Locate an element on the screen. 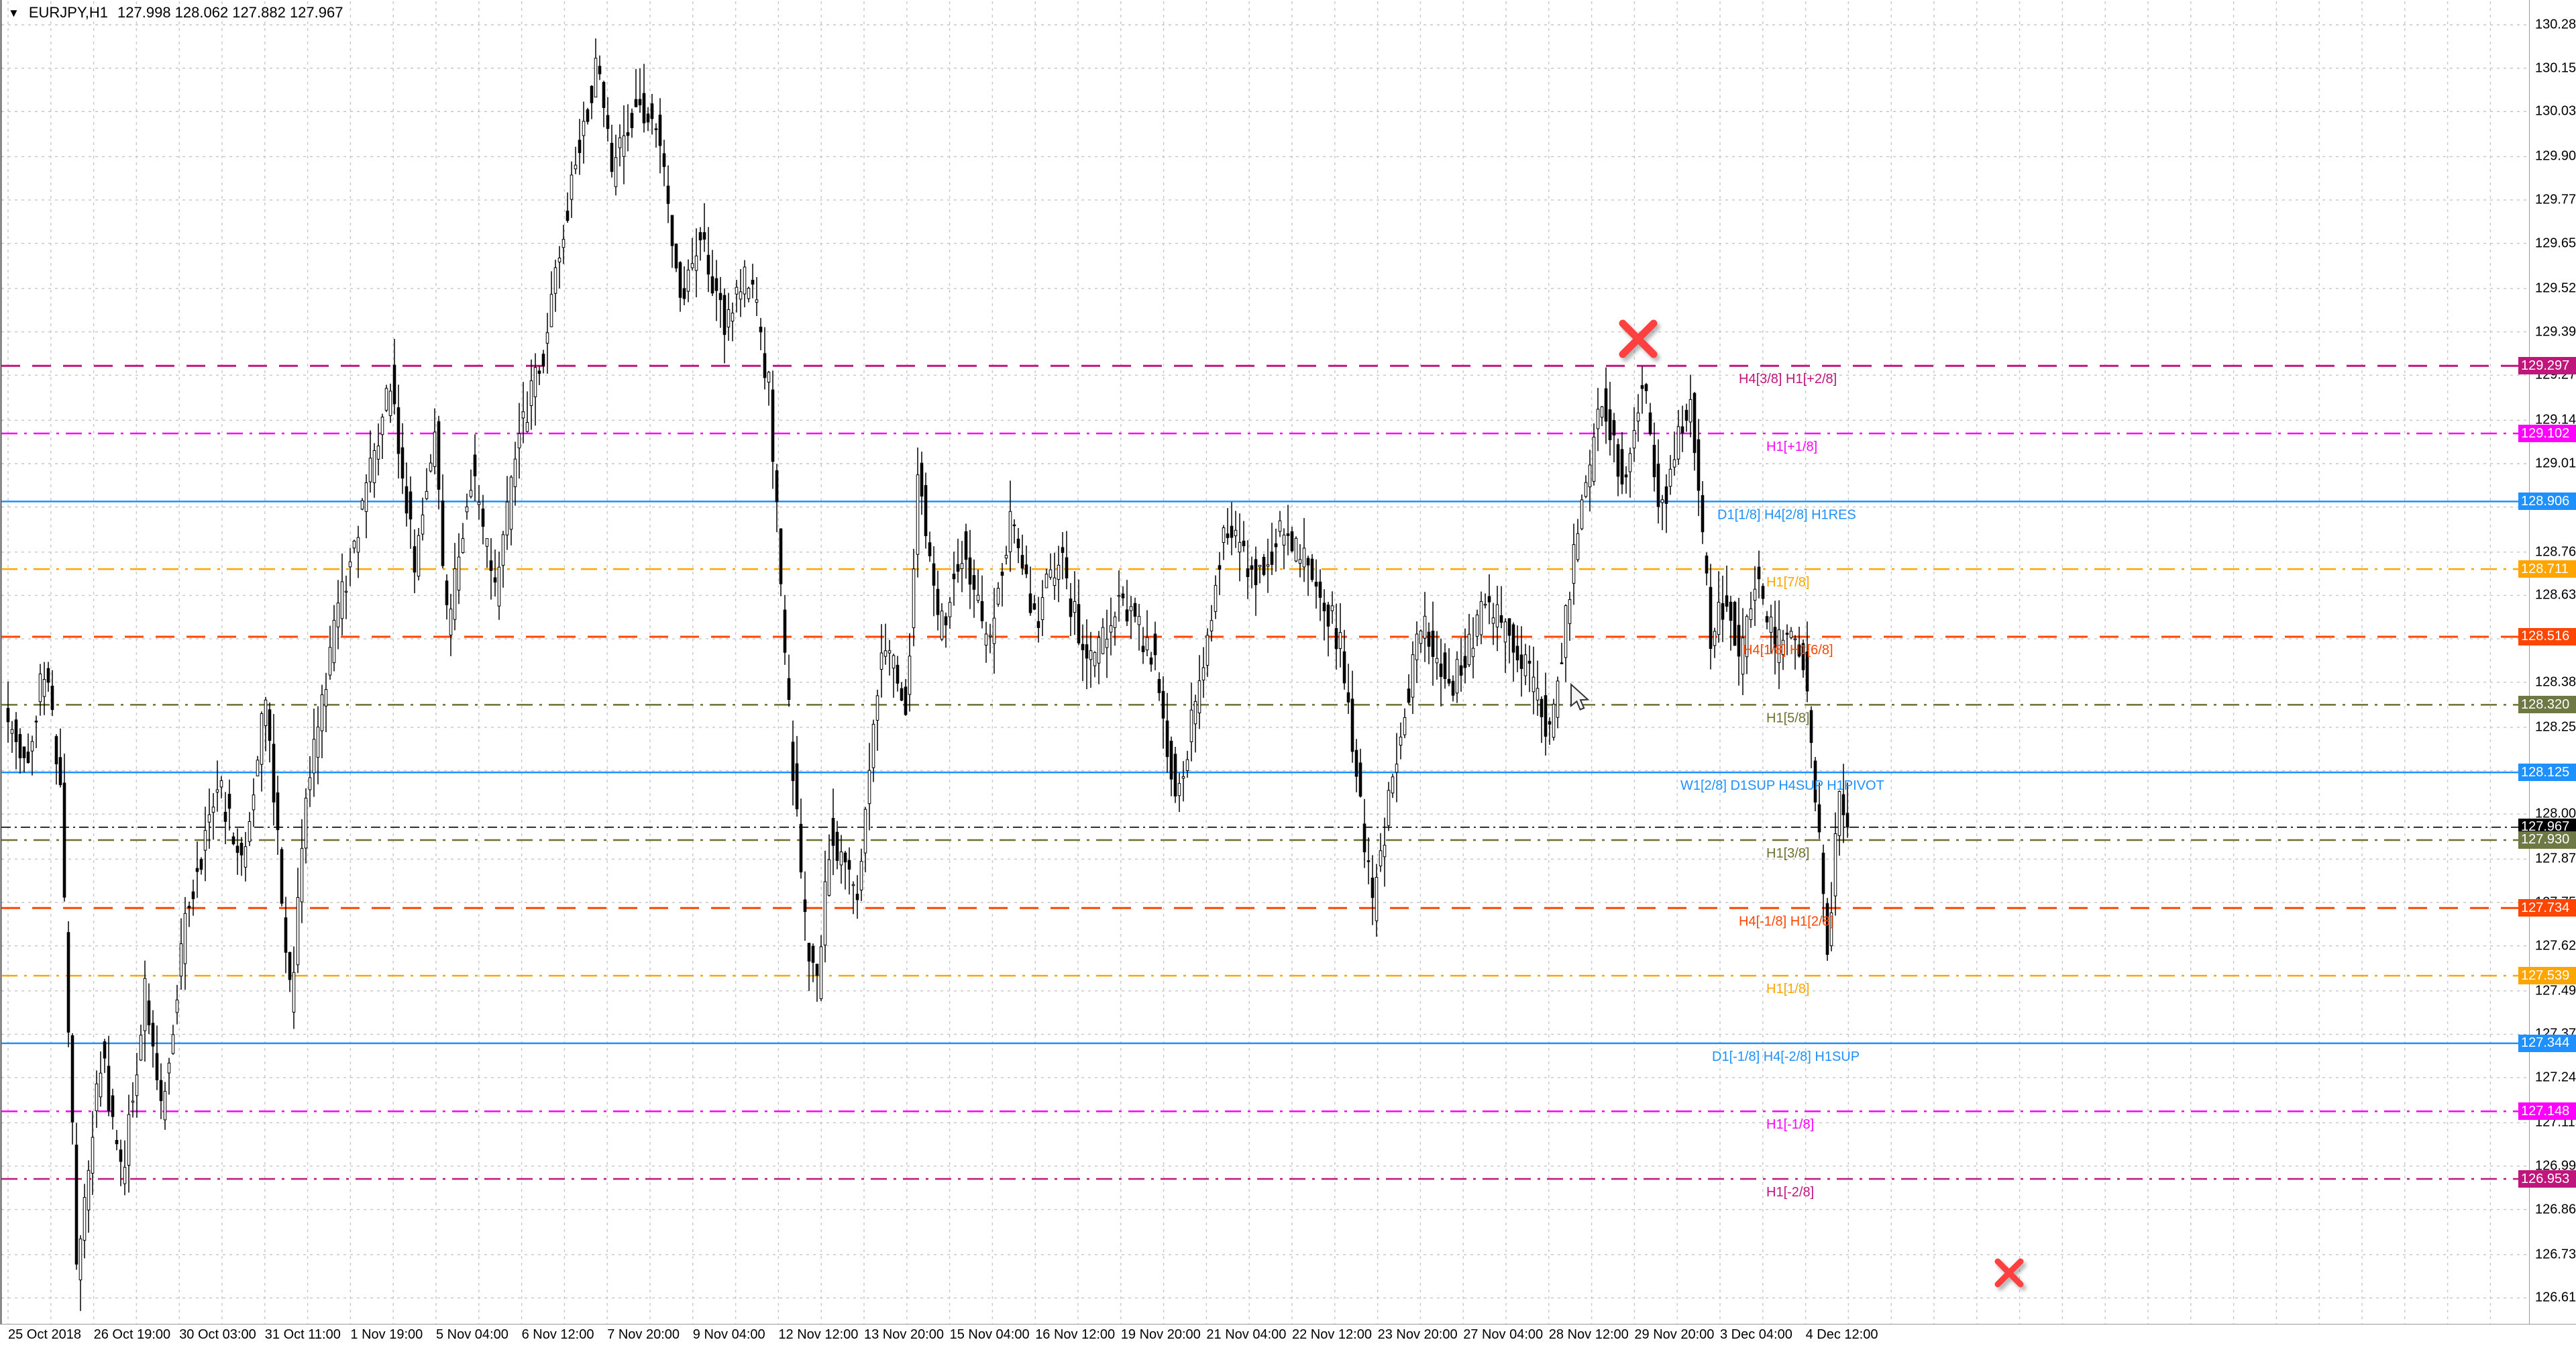  price-badge-128.125: 128.125 is located at coordinates (2547, 773).